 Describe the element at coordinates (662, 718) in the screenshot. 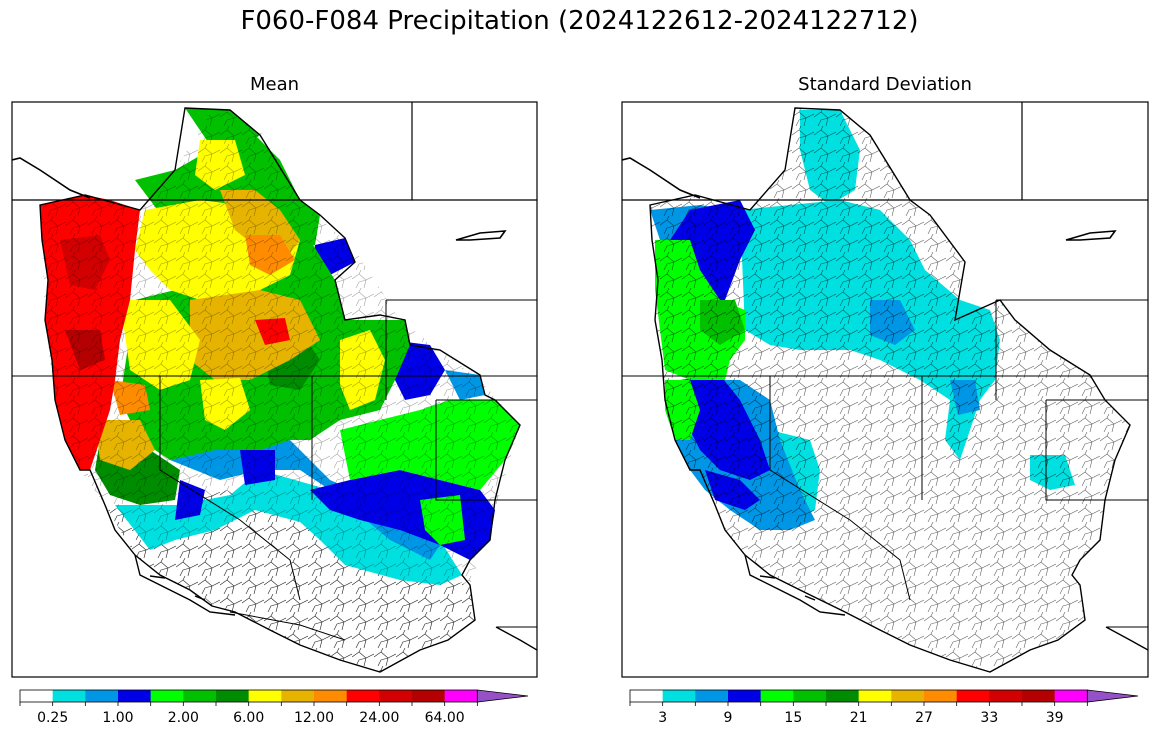

I see `colorbar-tick-label: 3` at that location.